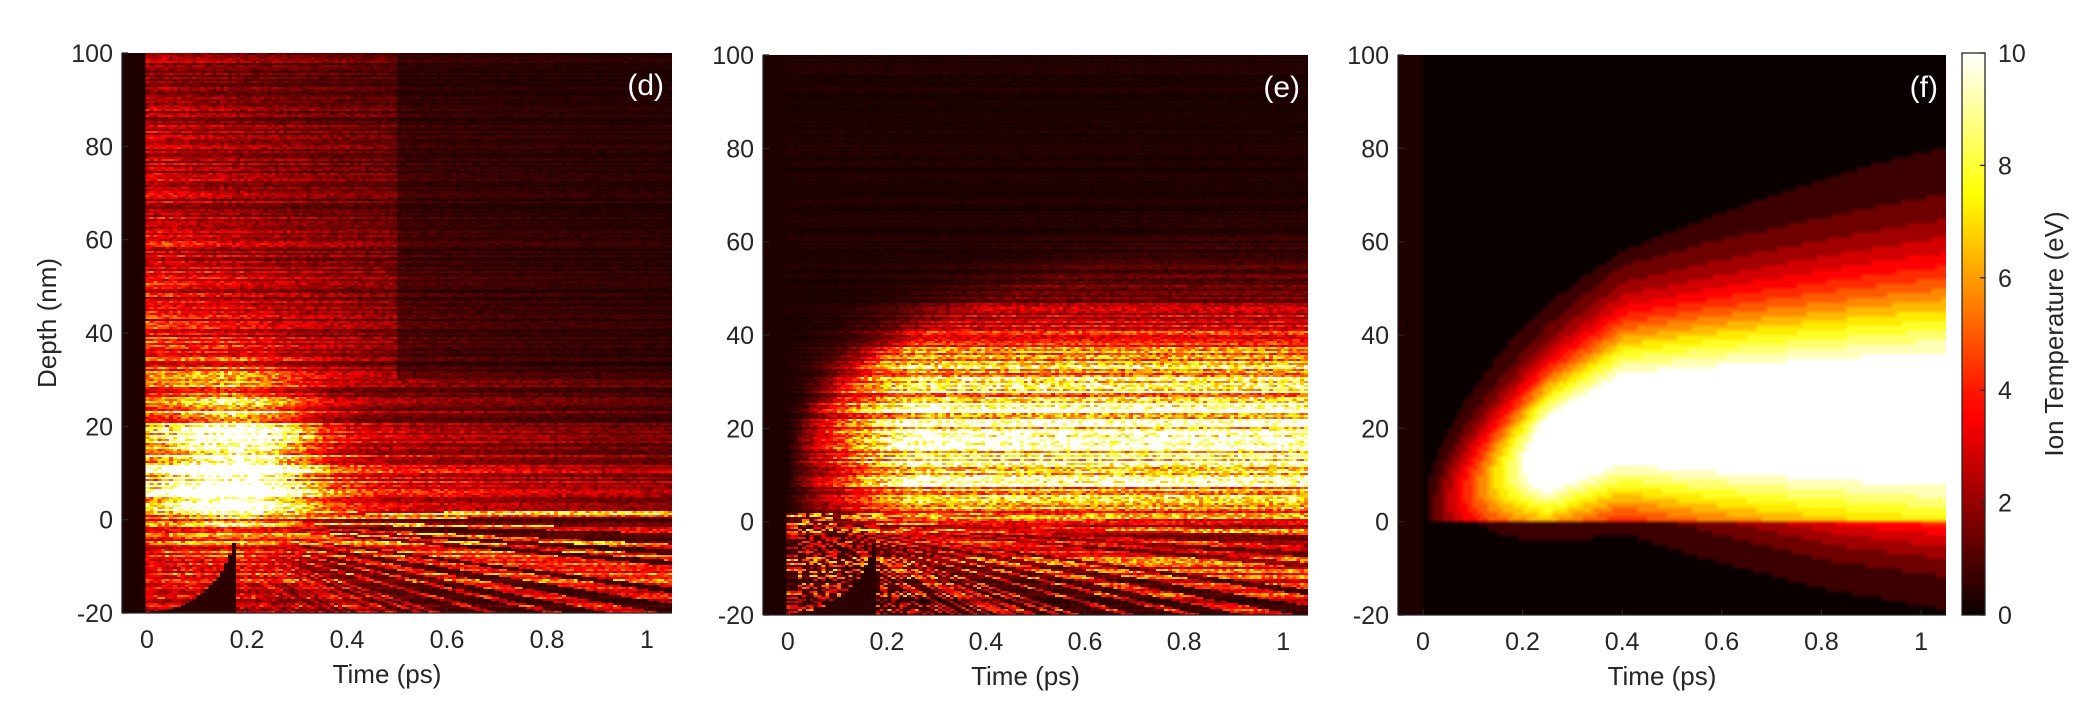 This screenshot has width=2083, height=702. What do you see at coordinates (47, 323) in the screenshot?
I see `y-axis-label: Depth (nm)` at bounding box center [47, 323].